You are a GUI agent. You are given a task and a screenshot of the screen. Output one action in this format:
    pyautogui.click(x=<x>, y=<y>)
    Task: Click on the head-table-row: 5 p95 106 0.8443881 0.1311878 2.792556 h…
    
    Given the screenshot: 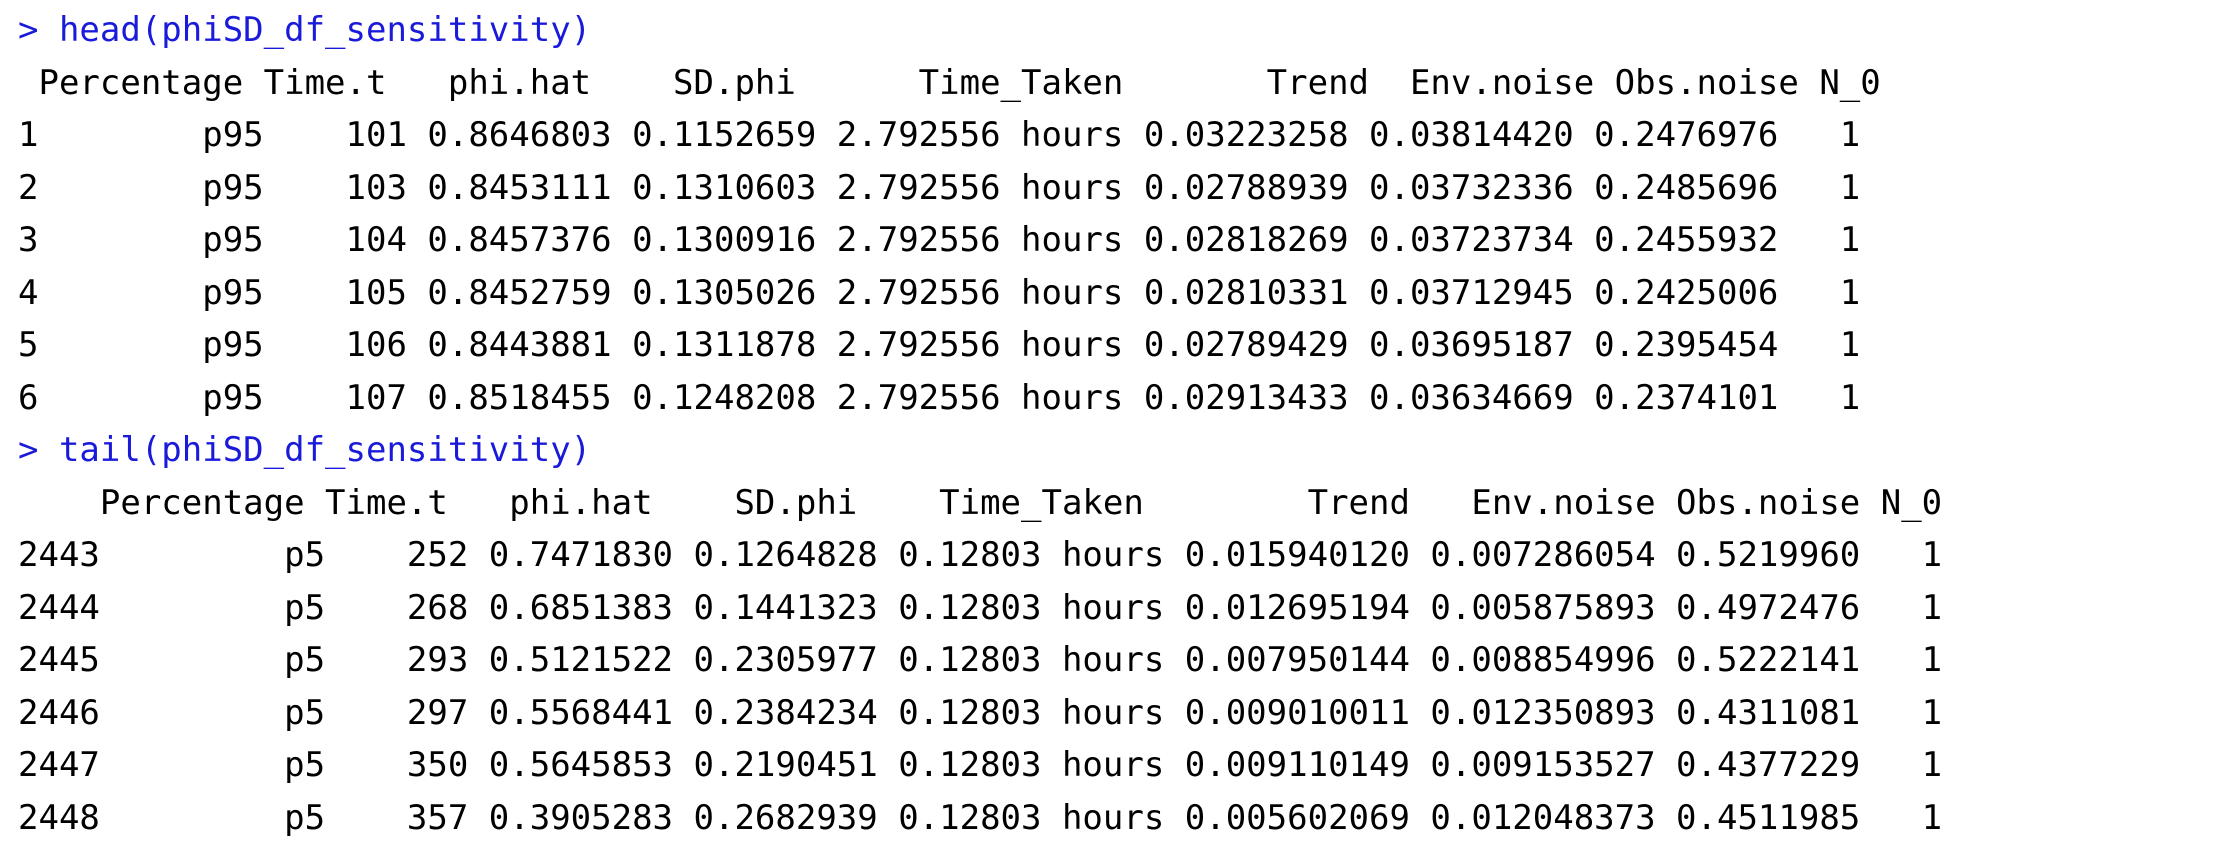 What is the action you would take?
    pyautogui.click(x=1129, y=345)
    